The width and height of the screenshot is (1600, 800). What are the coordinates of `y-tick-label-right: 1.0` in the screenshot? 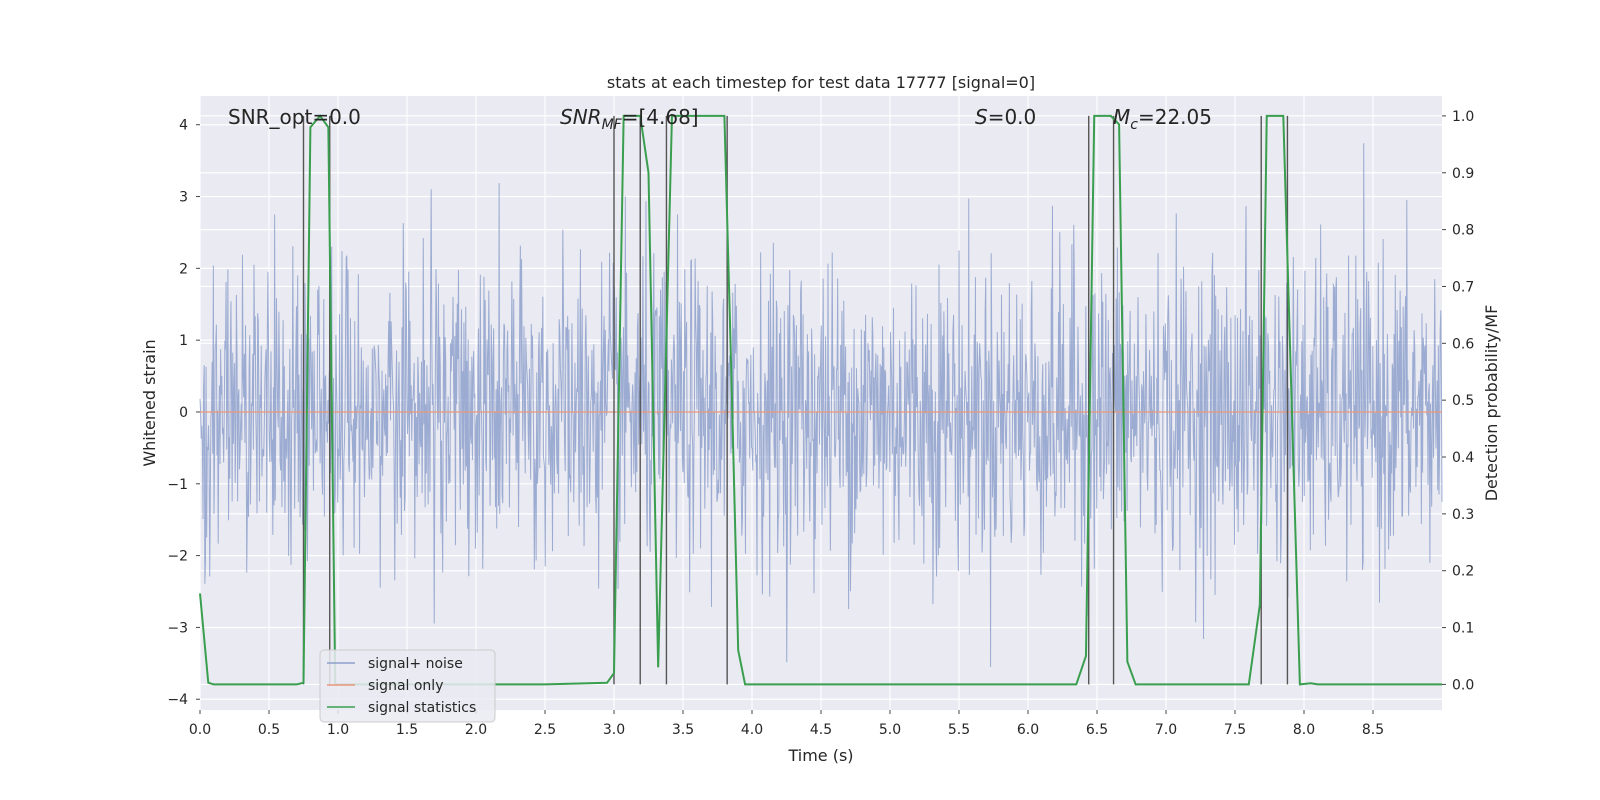 It's located at (1463, 117).